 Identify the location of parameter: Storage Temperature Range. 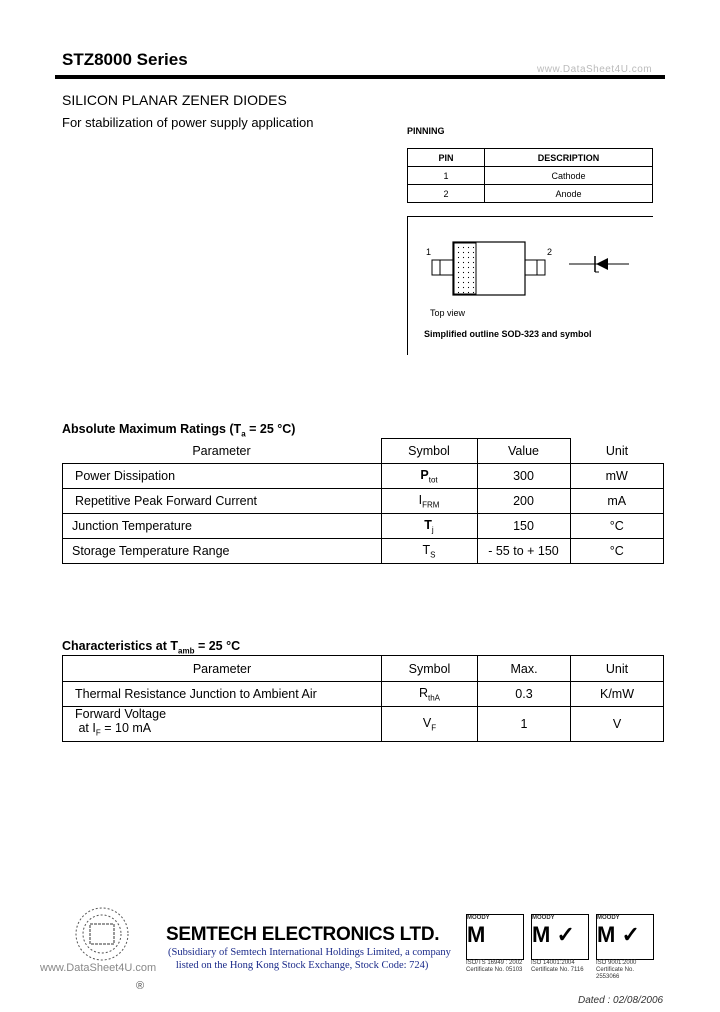
(222, 551).